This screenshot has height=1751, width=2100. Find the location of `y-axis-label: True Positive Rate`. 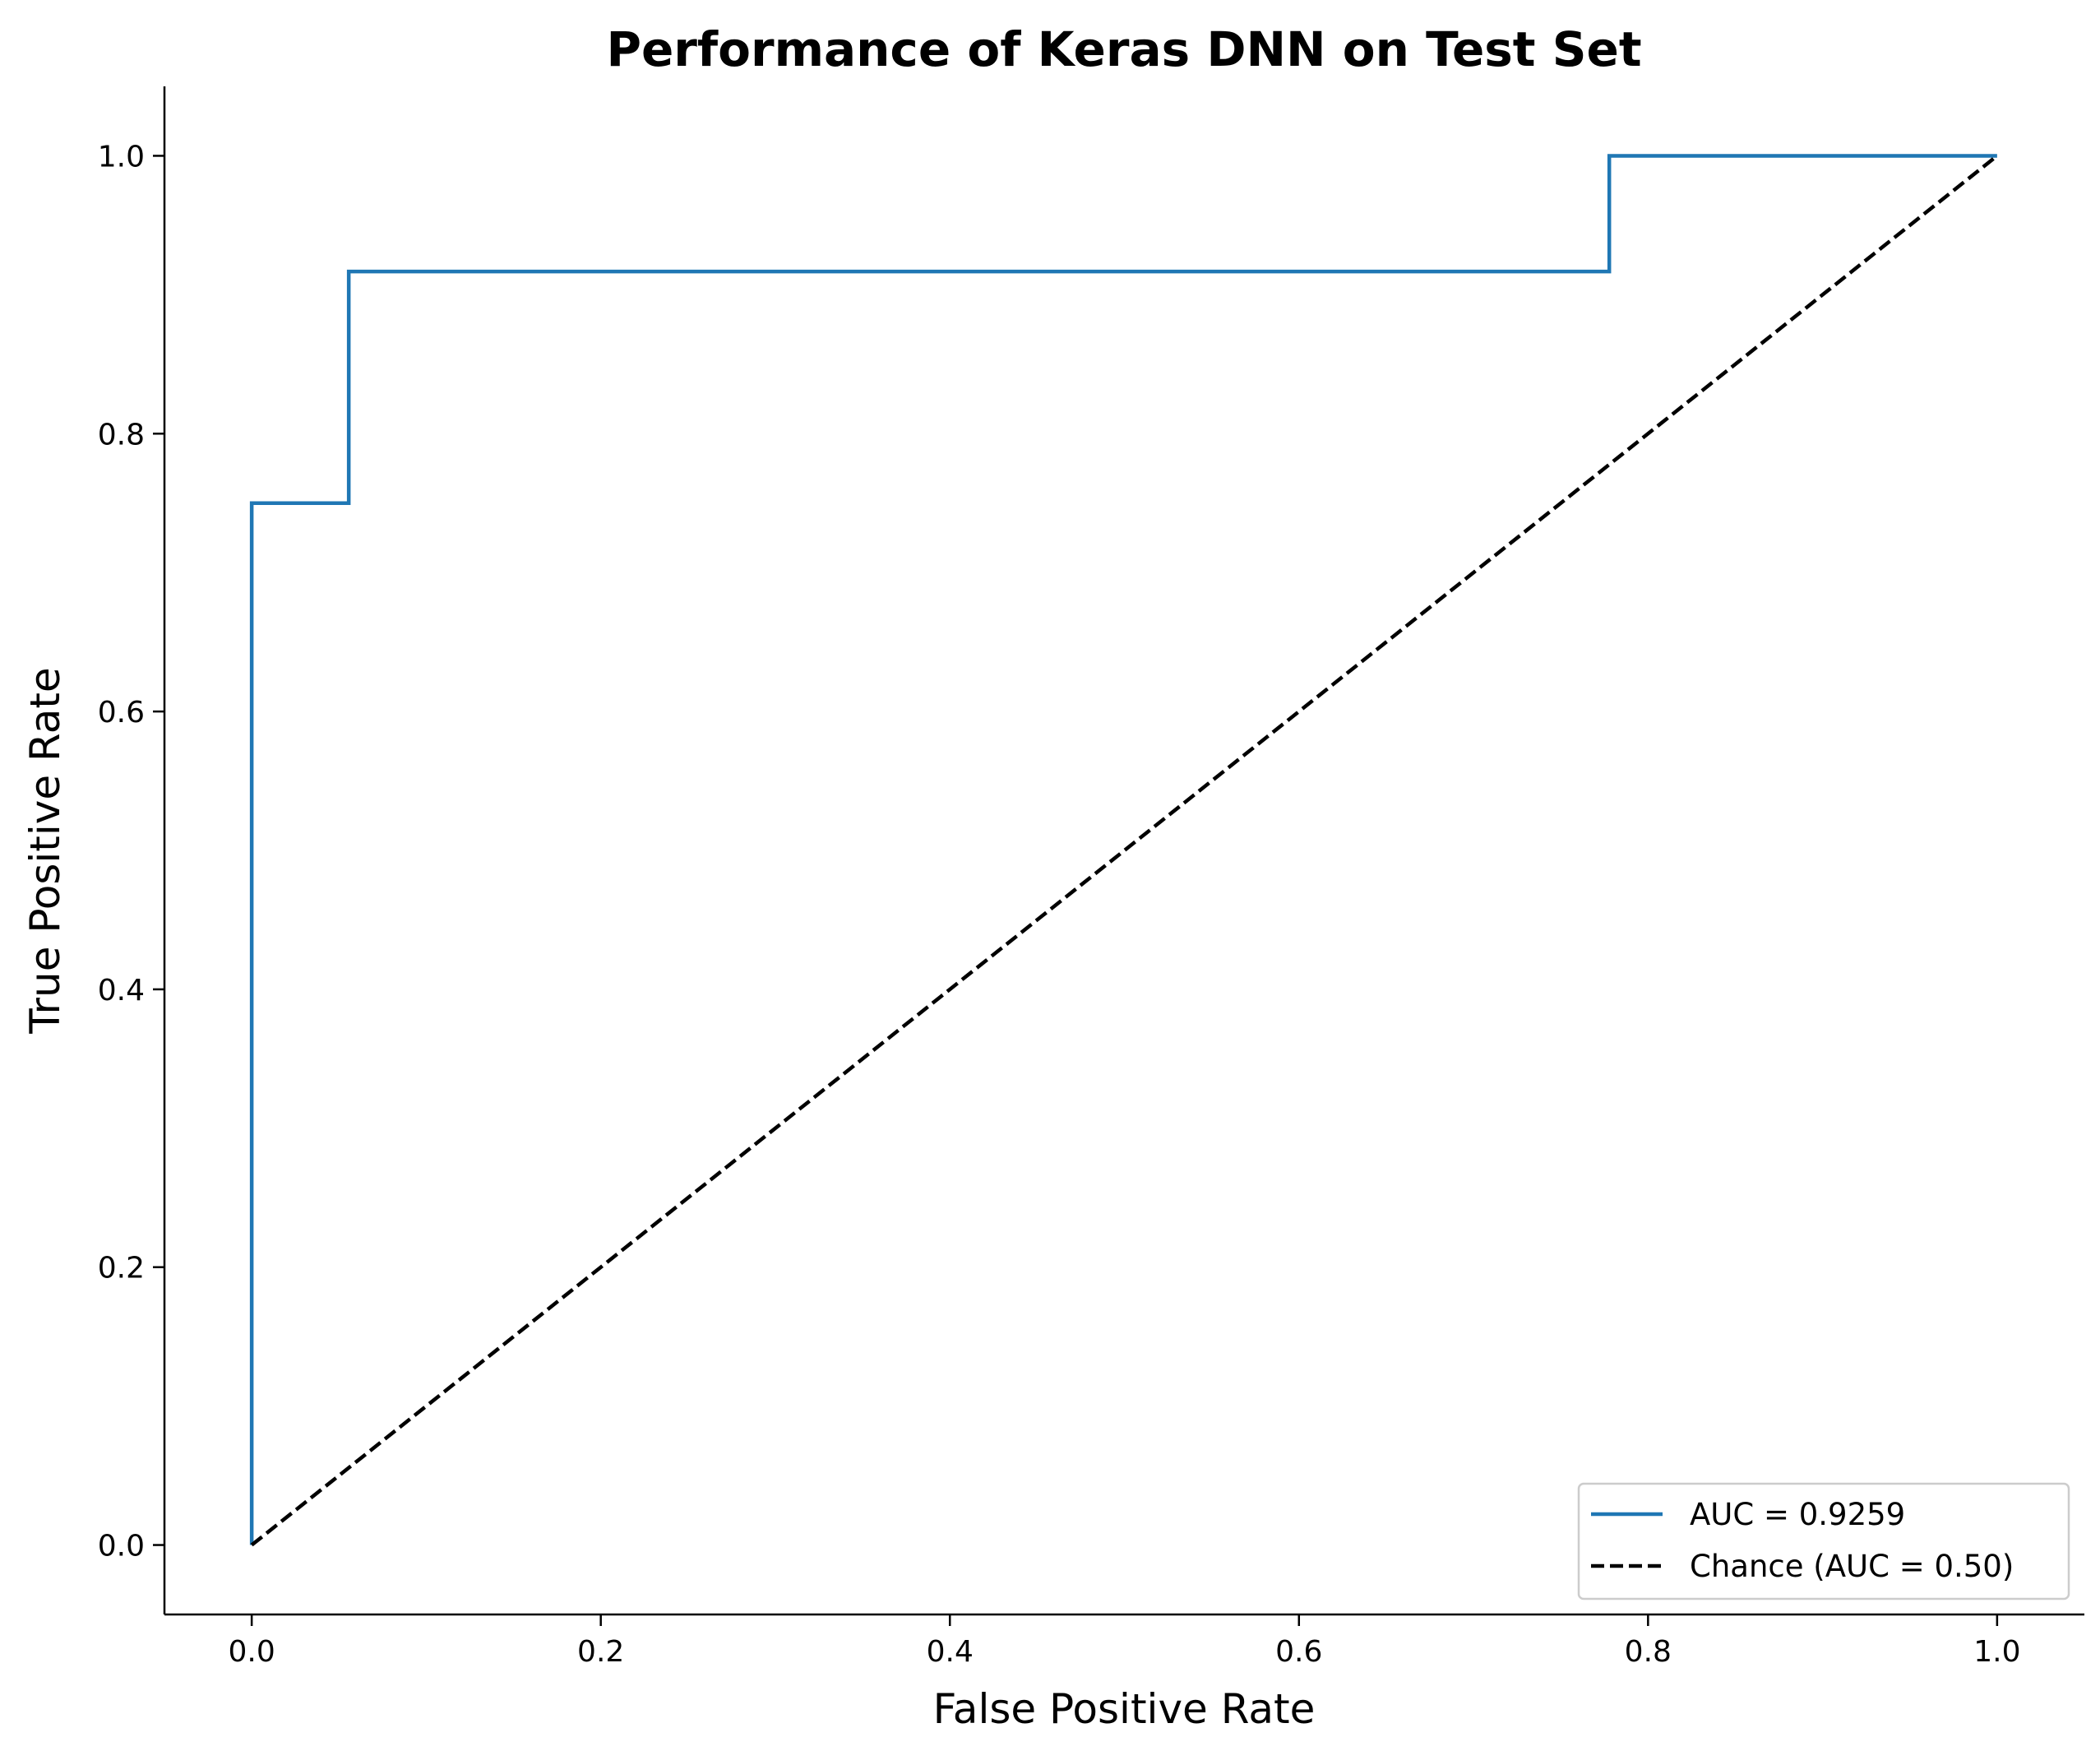

y-axis-label: True Positive Rate is located at coordinates (45, 850).